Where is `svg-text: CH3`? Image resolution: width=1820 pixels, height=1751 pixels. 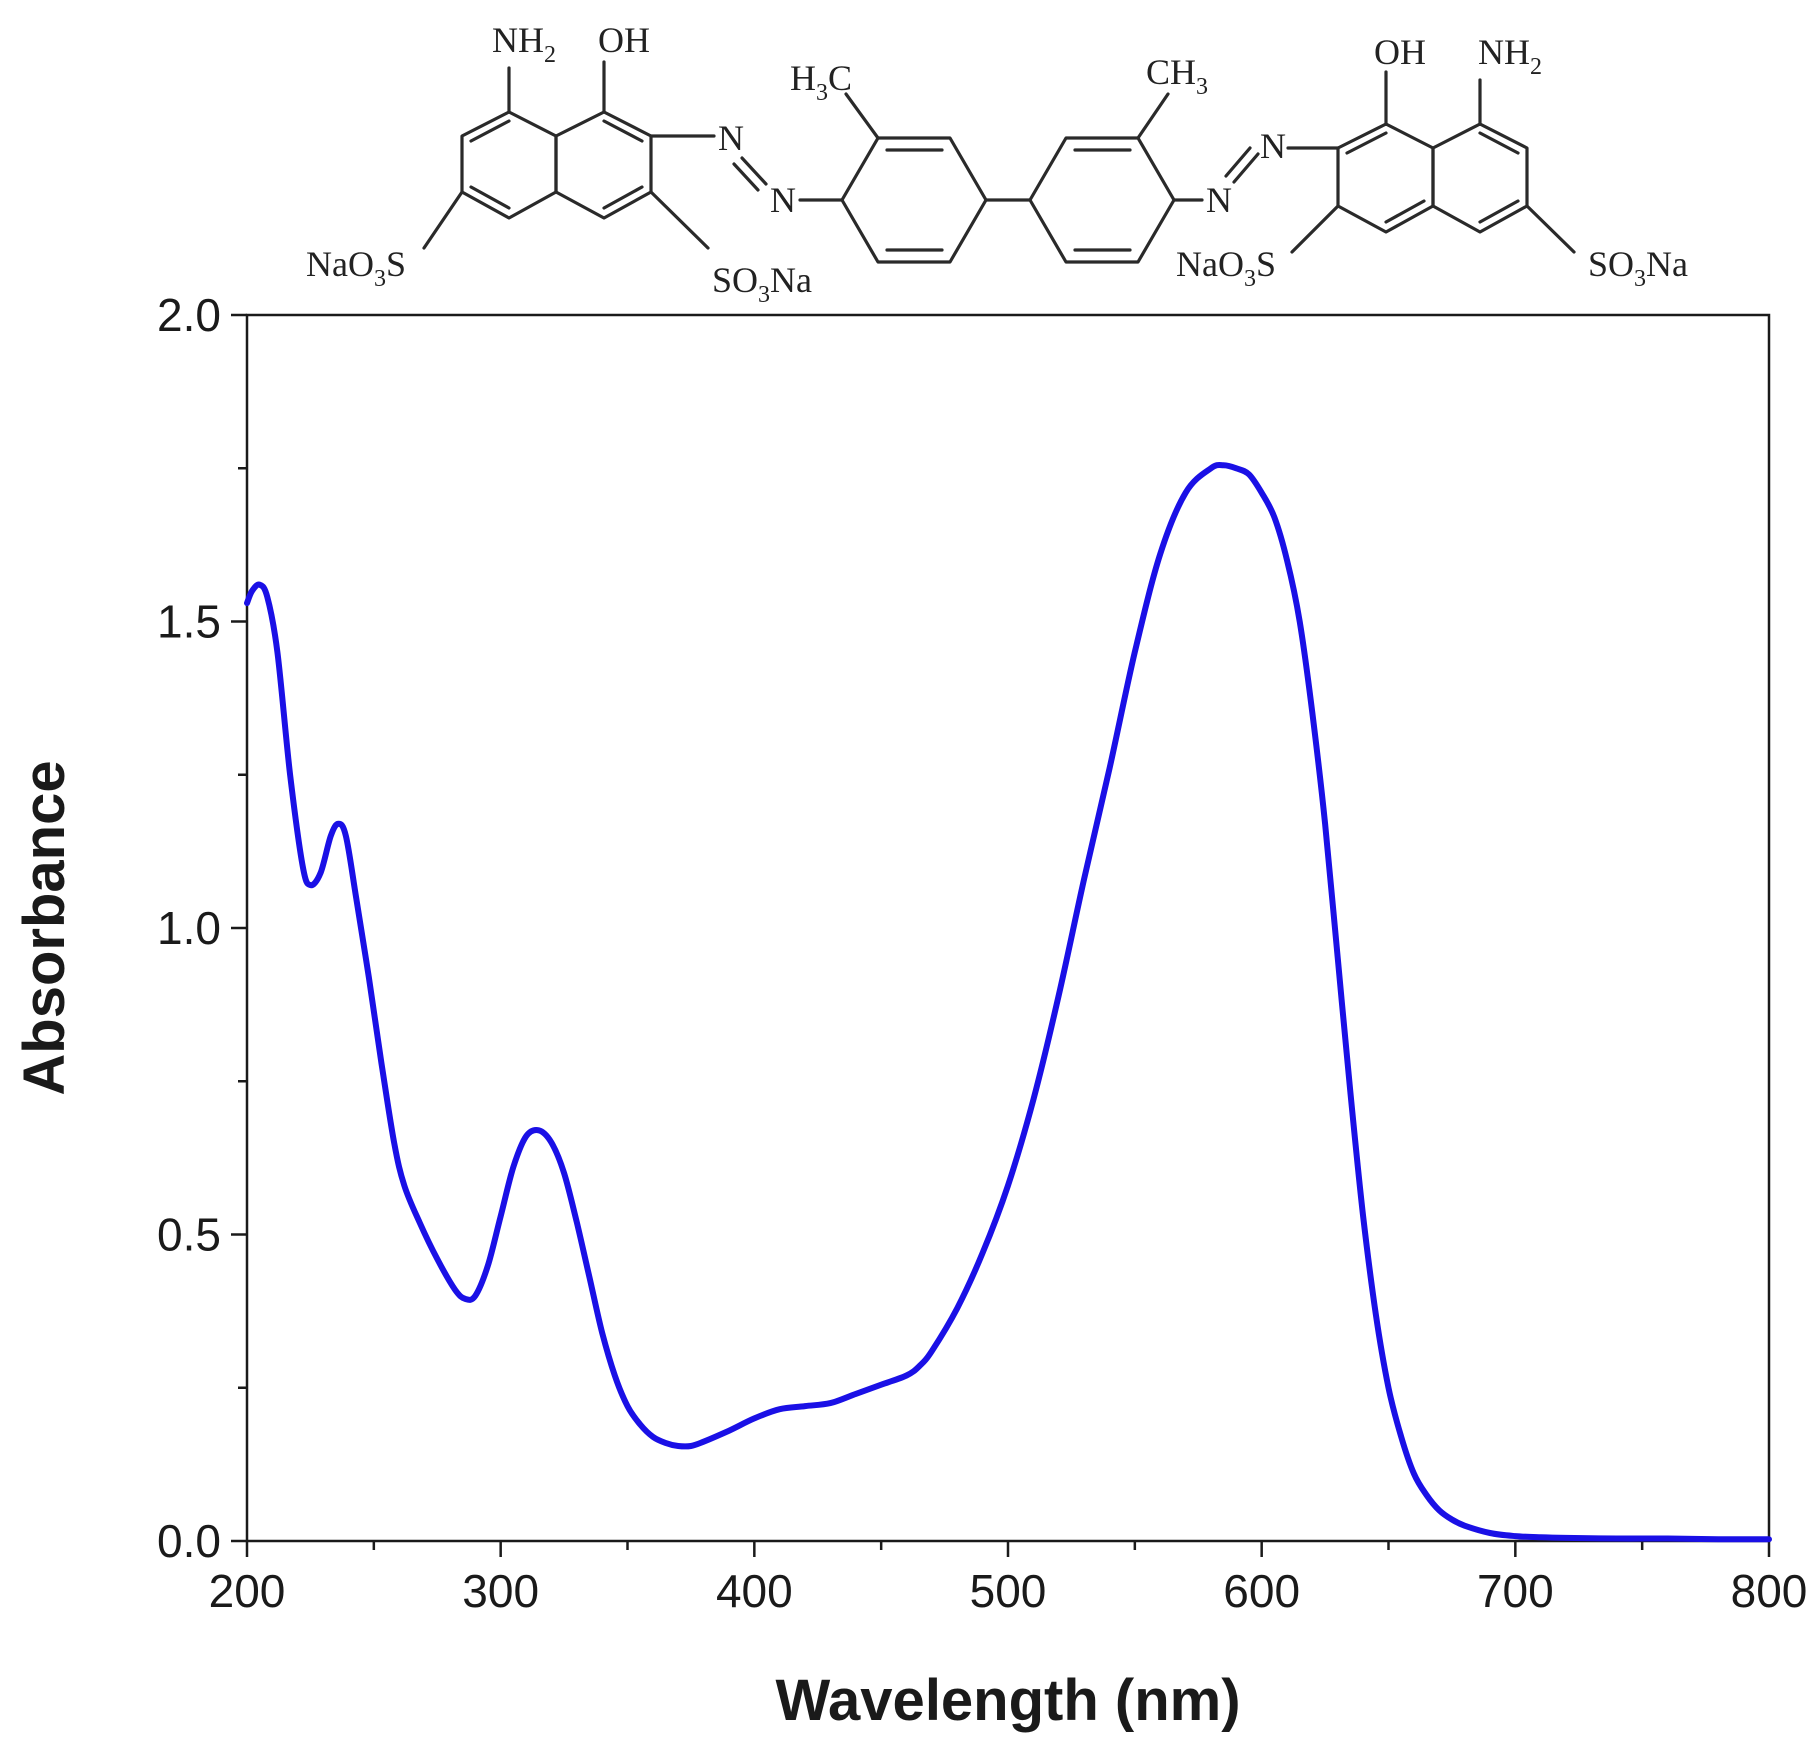
svg-text: CH3 is located at coordinates (1177, 76).